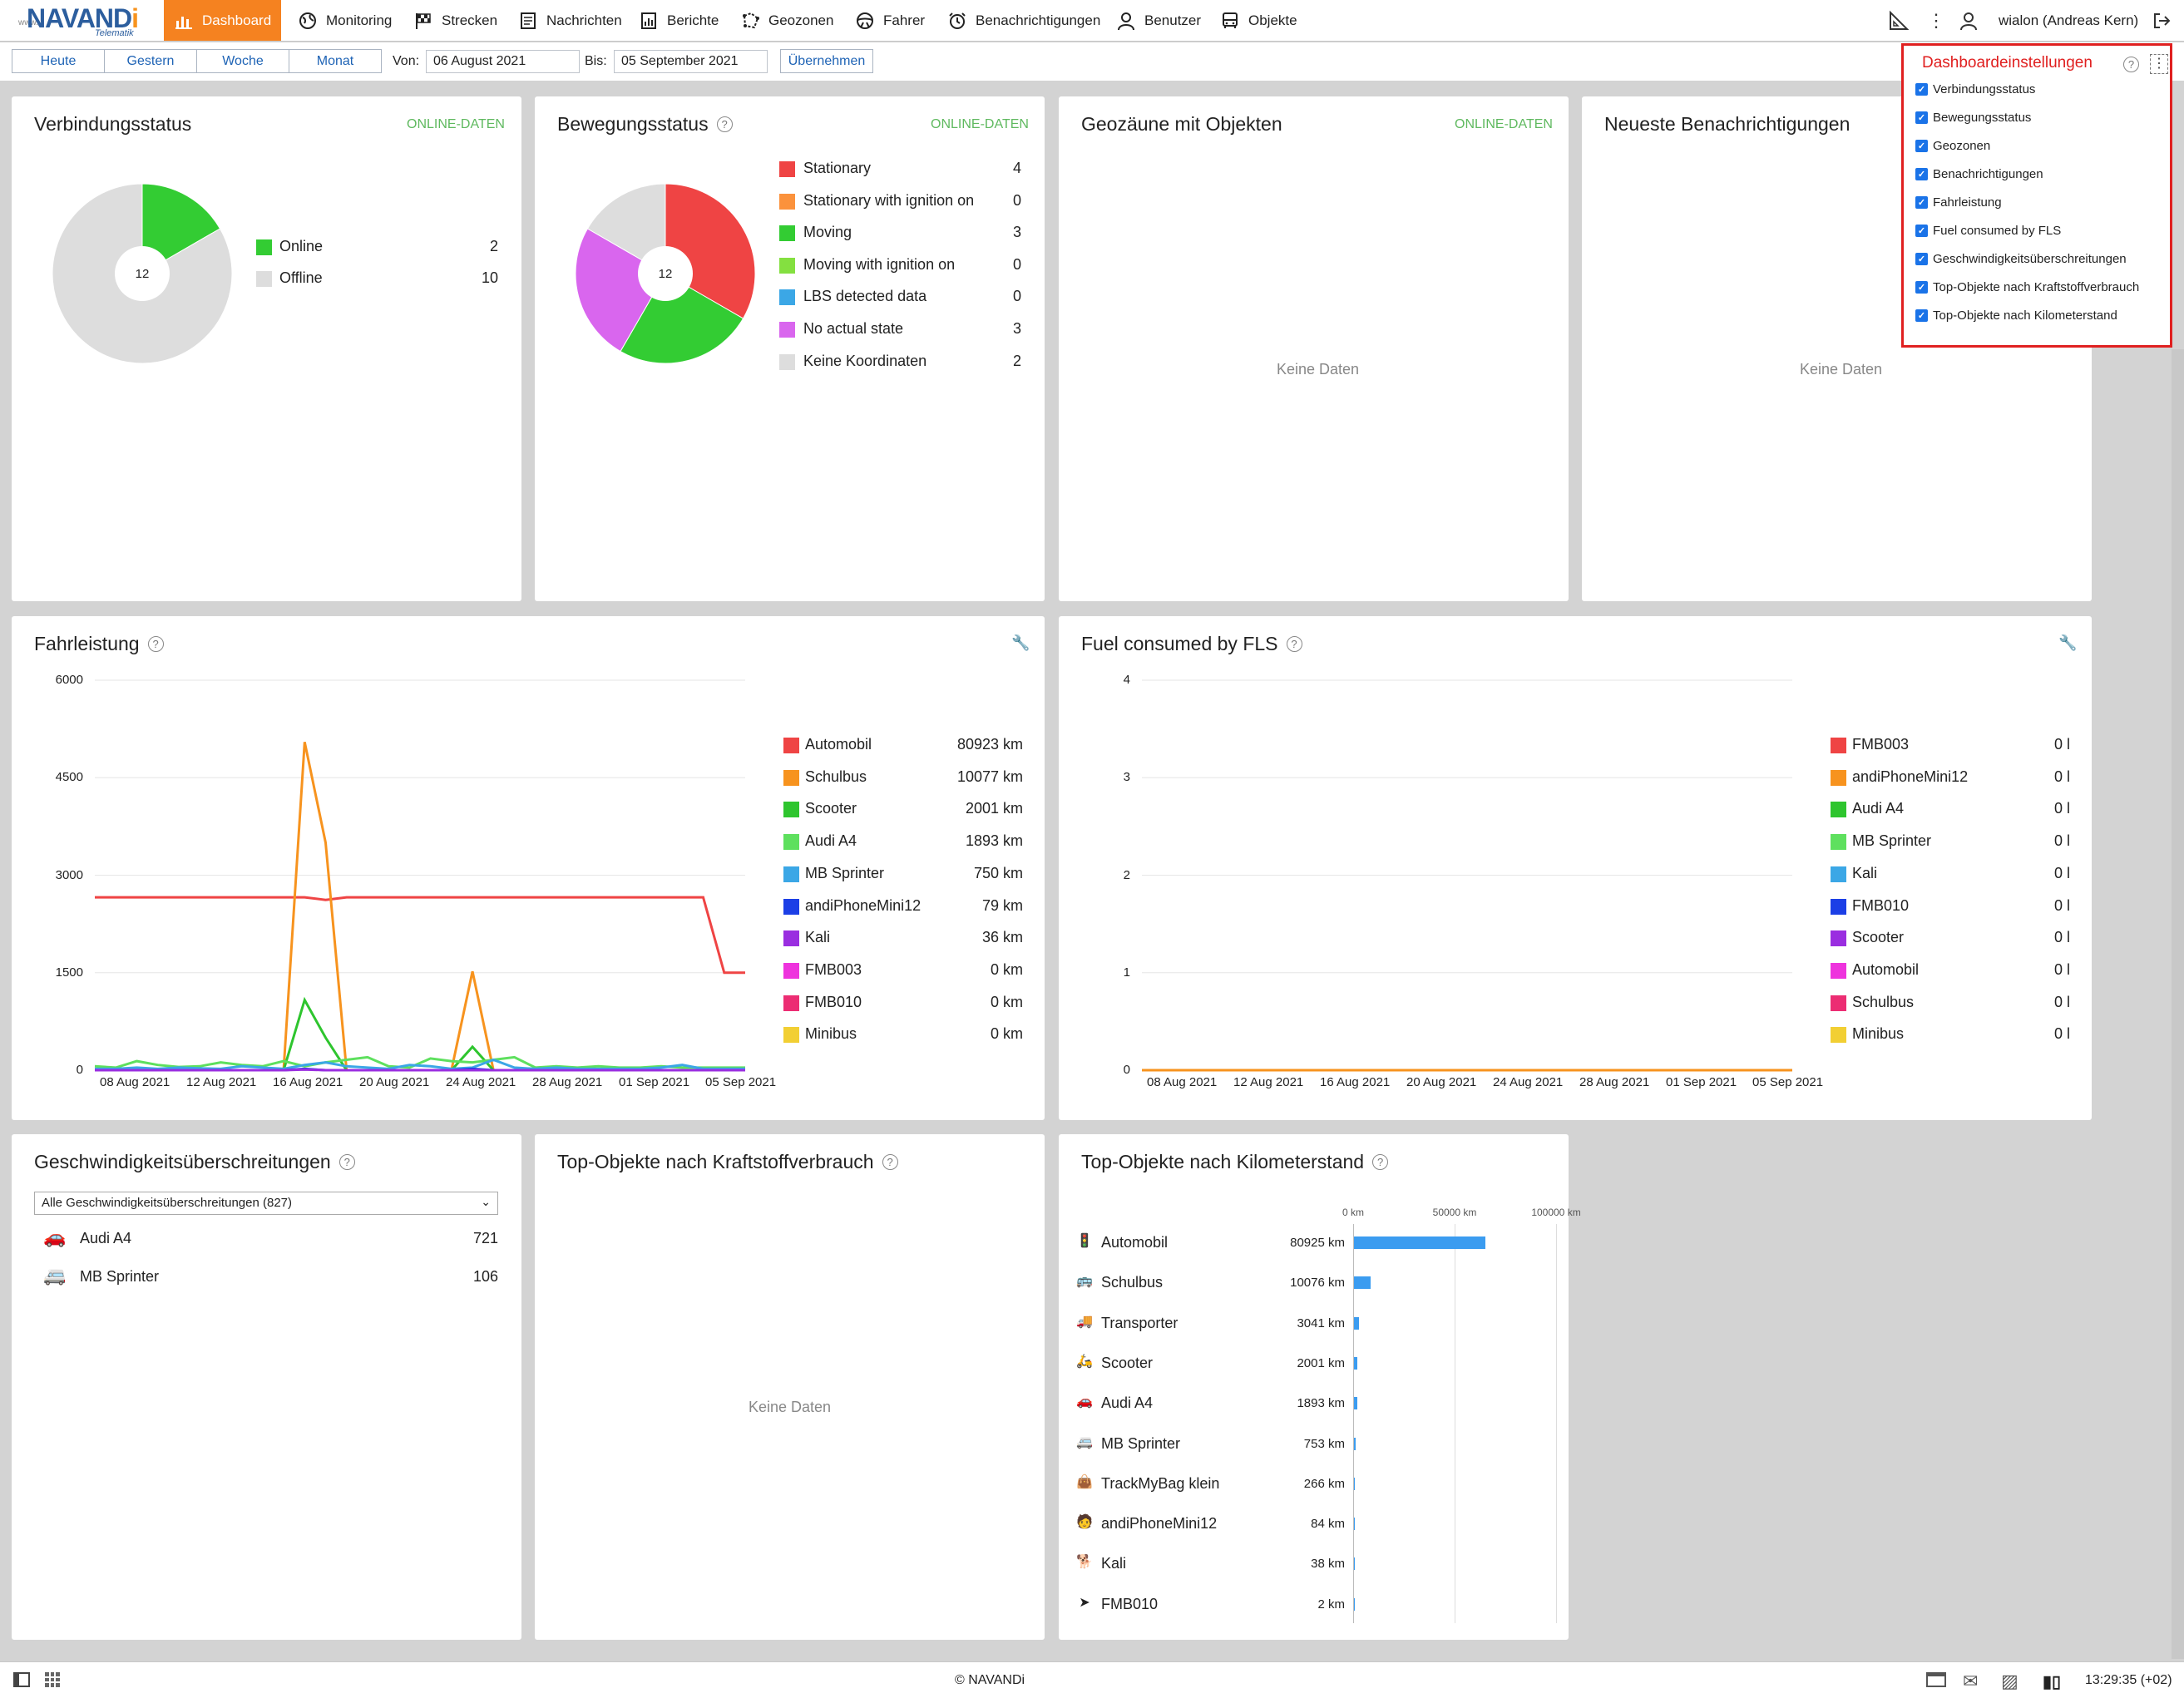 The height and width of the screenshot is (1698, 2184). I want to click on message-icon, so click(1936, 1680).